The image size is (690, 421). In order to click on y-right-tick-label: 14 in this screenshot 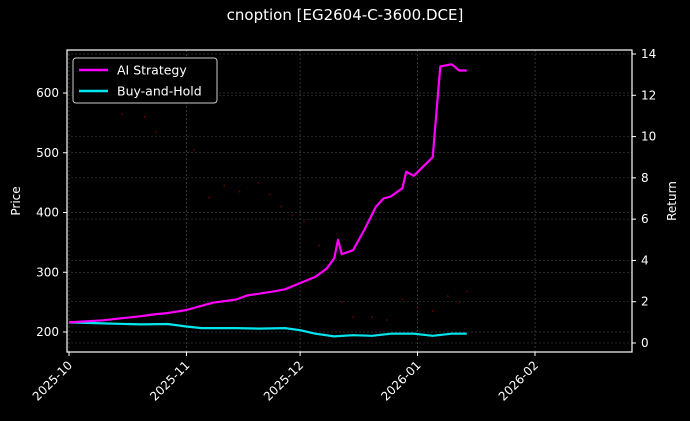, I will do `click(648, 54)`.